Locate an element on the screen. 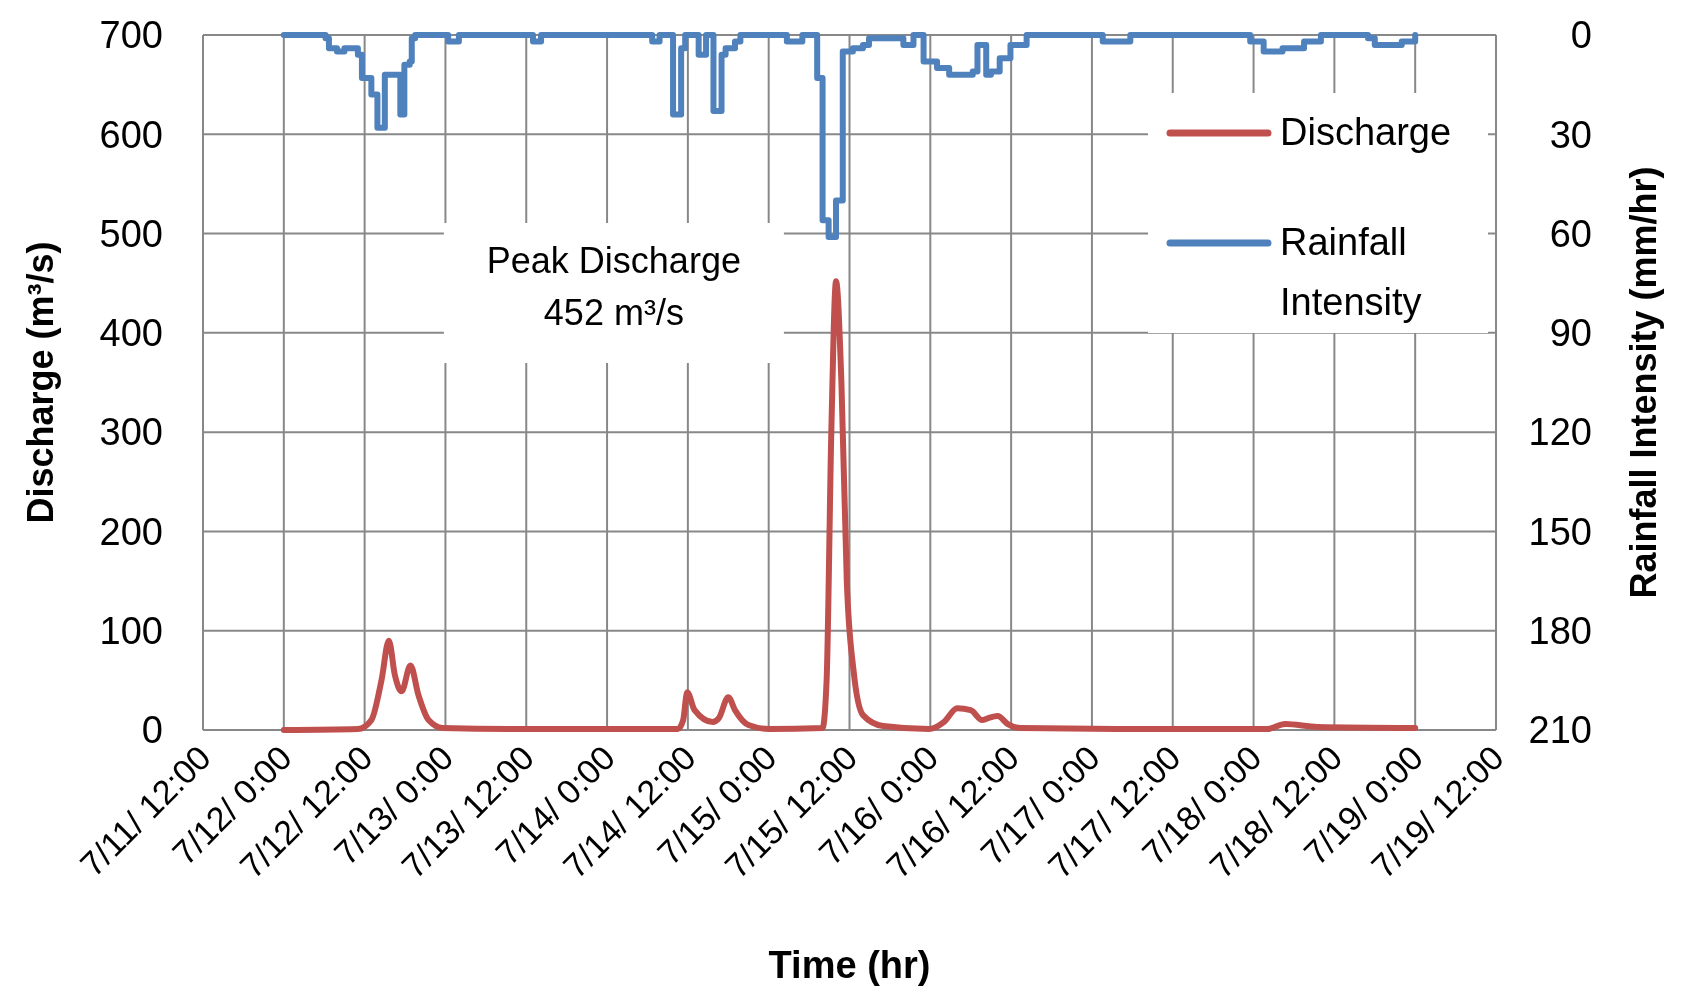 The height and width of the screenshot is (1001, 1694). y2-tick-label: 0 is located at coordinates (1581, 35).